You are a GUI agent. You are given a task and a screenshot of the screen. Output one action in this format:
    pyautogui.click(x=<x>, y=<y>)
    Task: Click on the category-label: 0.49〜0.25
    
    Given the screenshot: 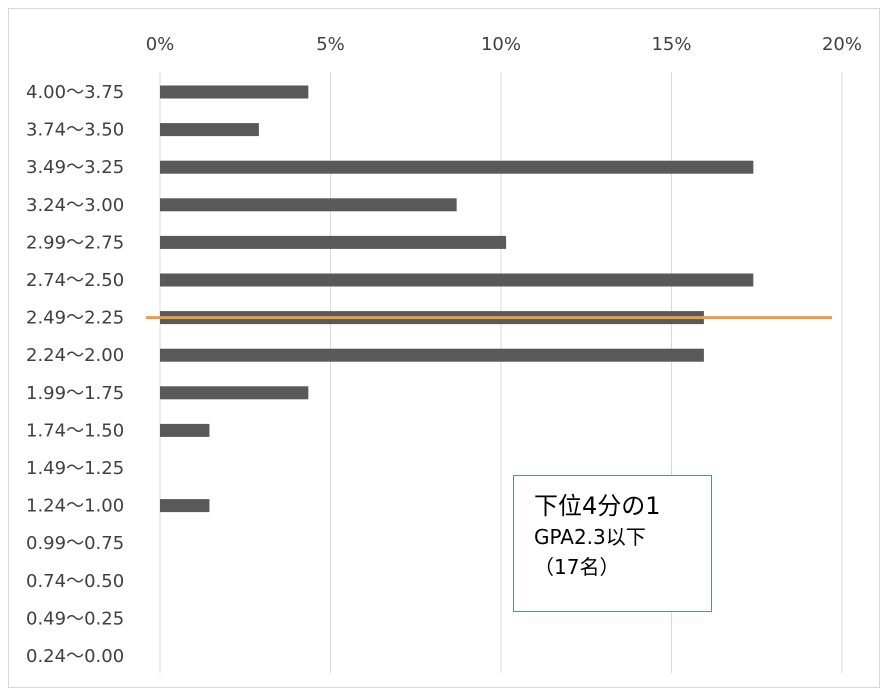 What is the action you would take?
    pyautogui.click(x=75, y=618)
    